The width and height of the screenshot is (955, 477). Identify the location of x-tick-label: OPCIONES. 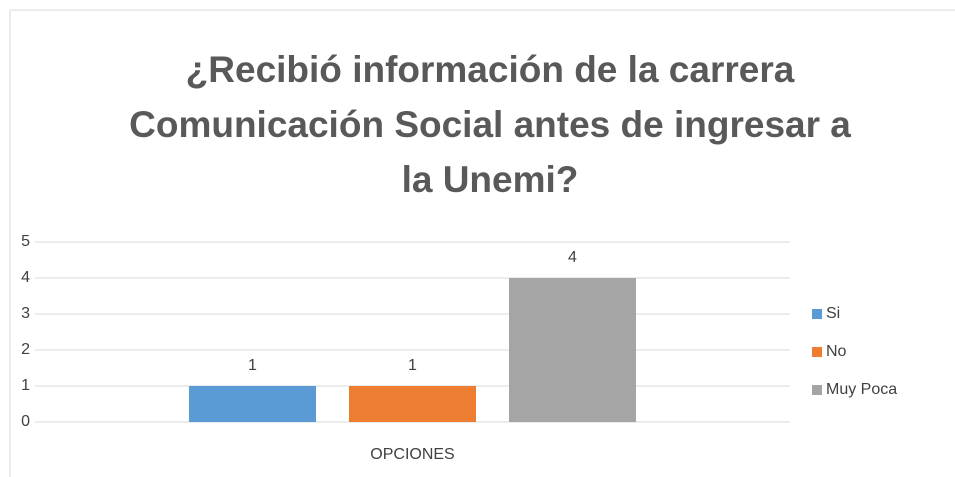
(412, 454).